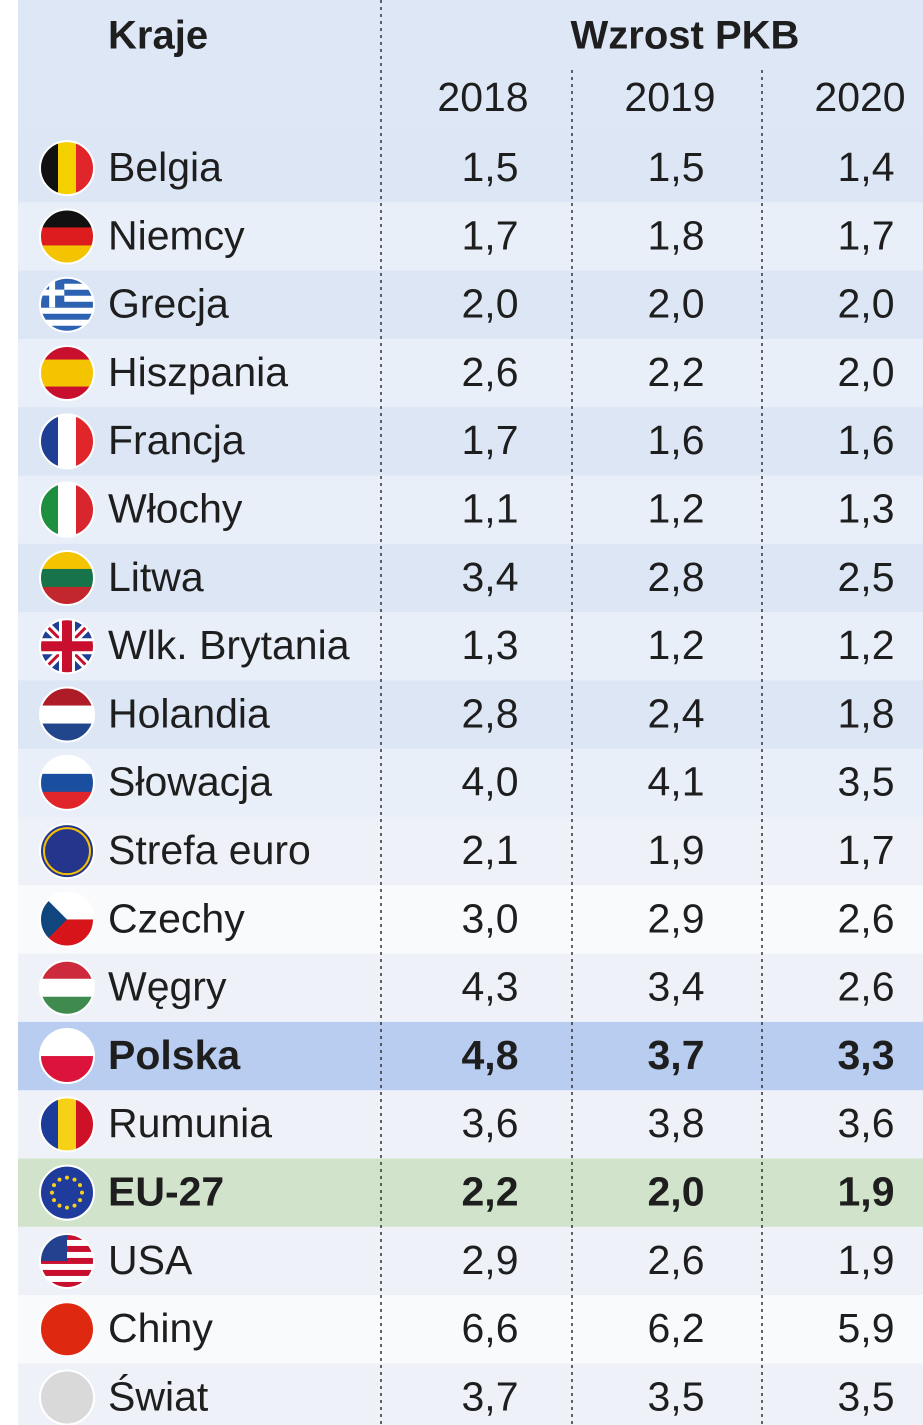 The height and width of the screenshot is (1425, 923). I want to click on gdp-value: 1,7, so click(866, 235).